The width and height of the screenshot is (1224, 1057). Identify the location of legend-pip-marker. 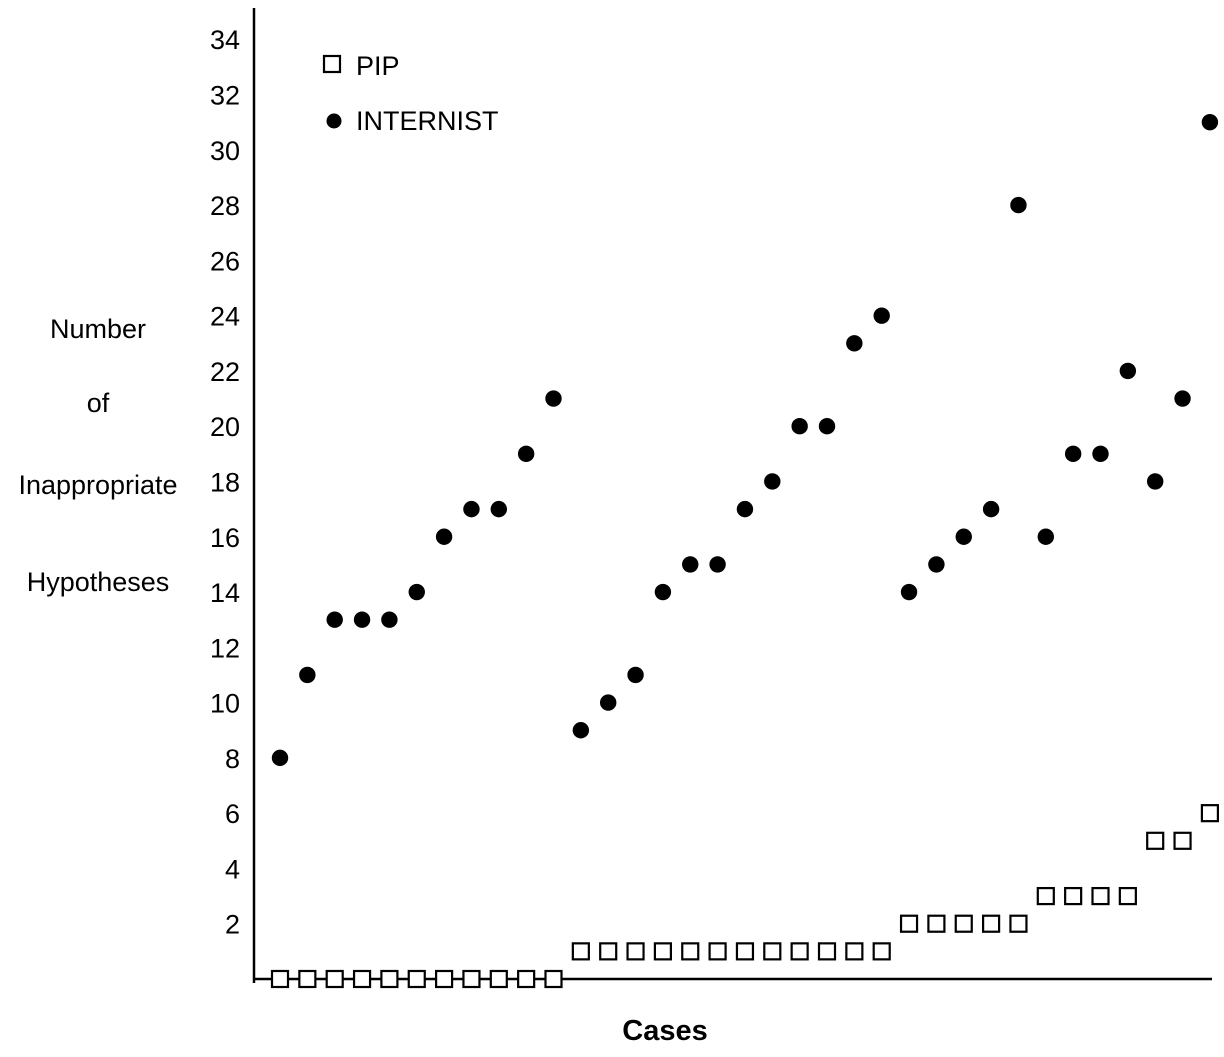
(332, 64).